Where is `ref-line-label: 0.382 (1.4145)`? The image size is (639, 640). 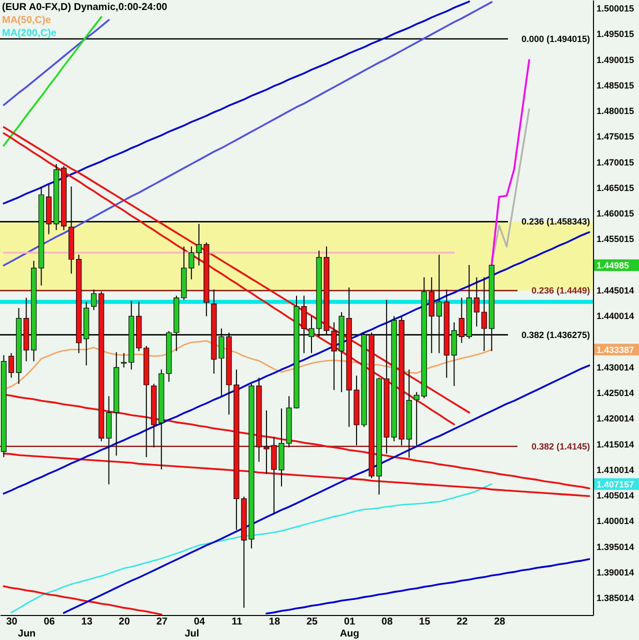
ref-line-label: 0.382 (1.4145) is located at coordinates (560, 446).